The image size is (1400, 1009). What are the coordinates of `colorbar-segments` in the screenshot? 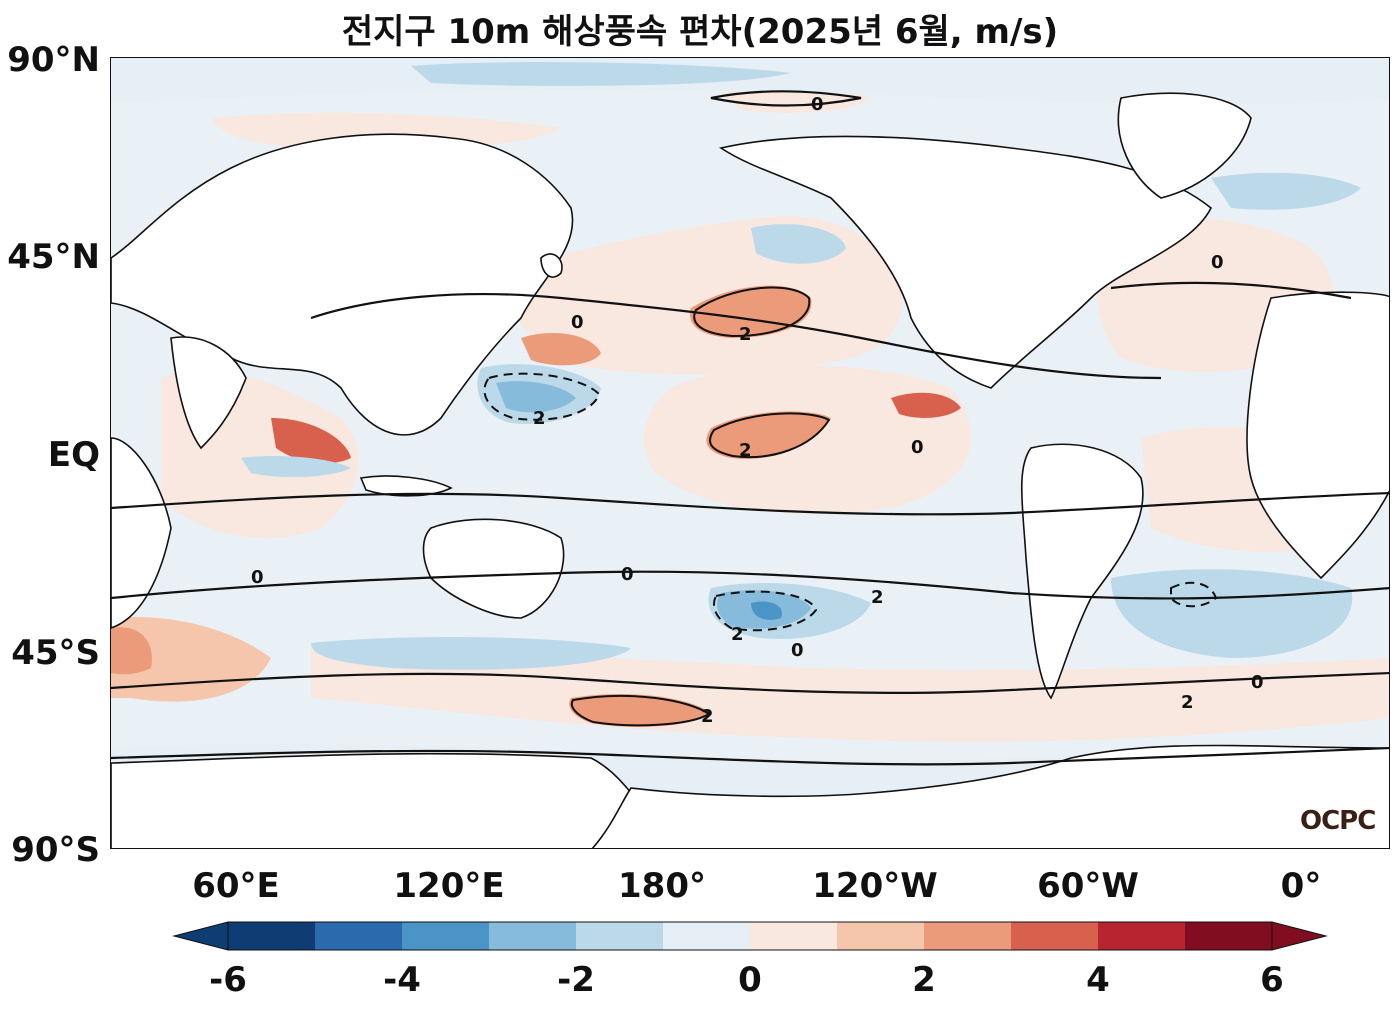 It's located at (750, 936).